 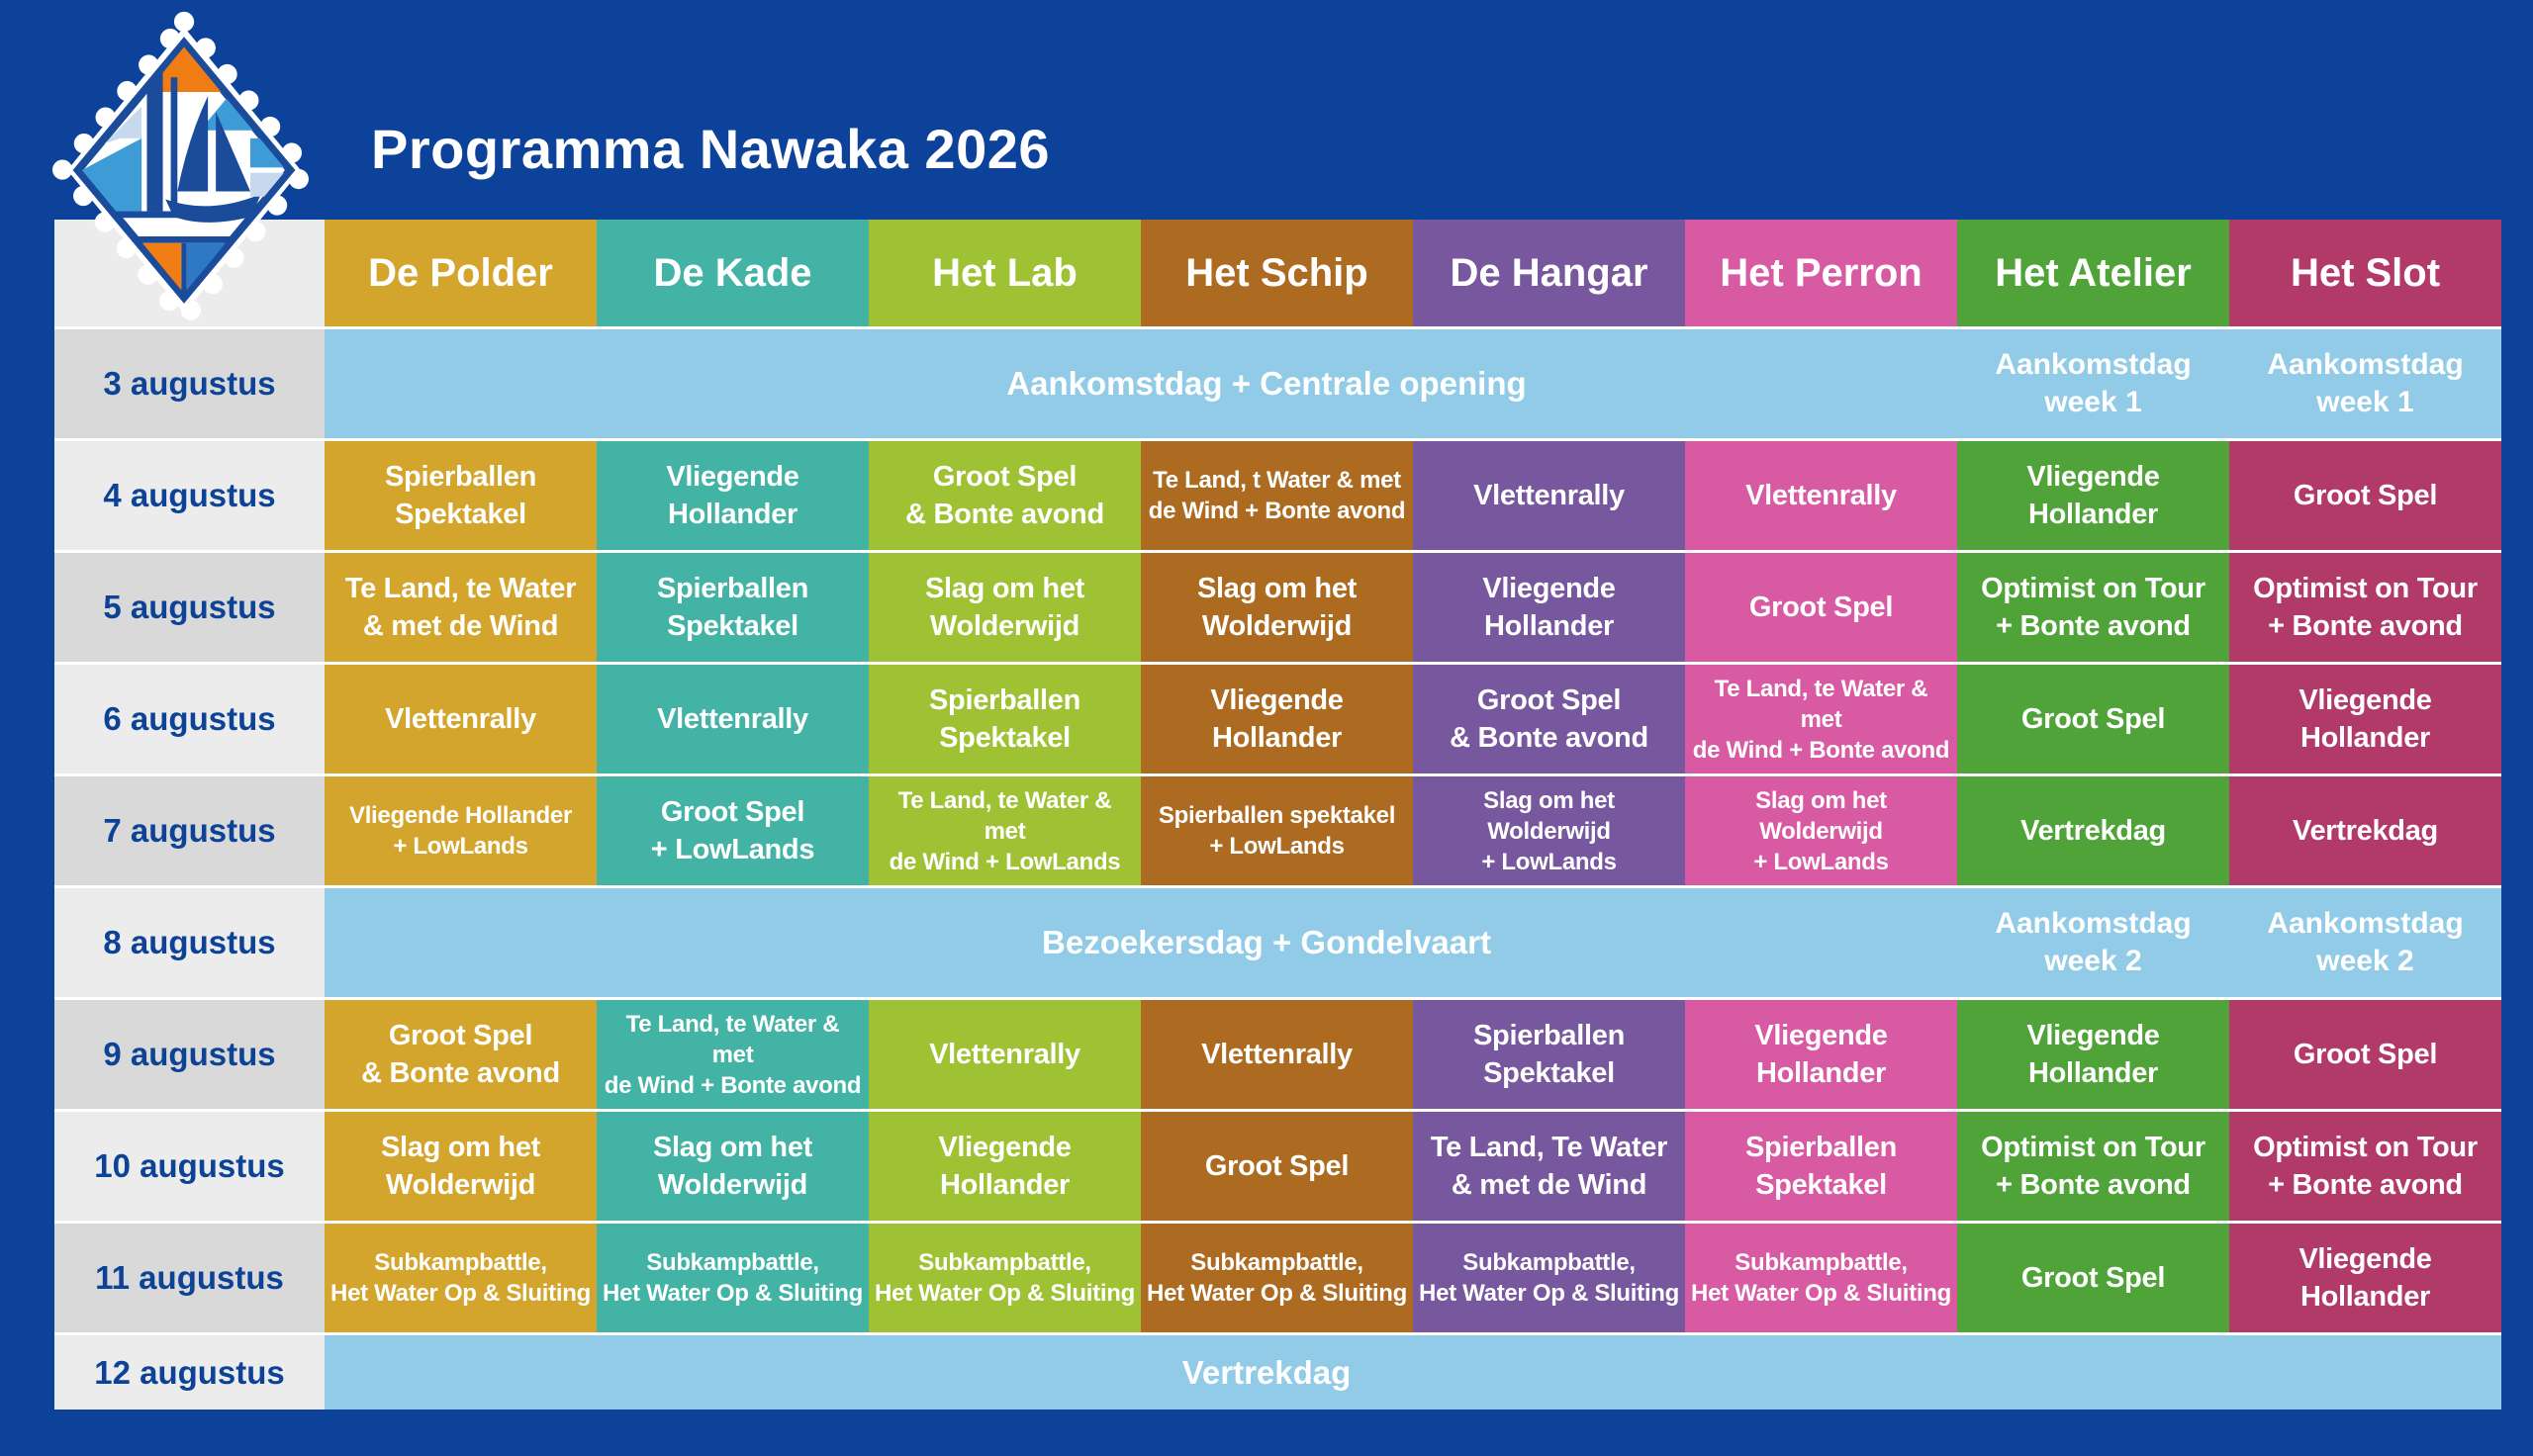 I want to click on date-cell: 8 augustus, so click(x=190, y=941).